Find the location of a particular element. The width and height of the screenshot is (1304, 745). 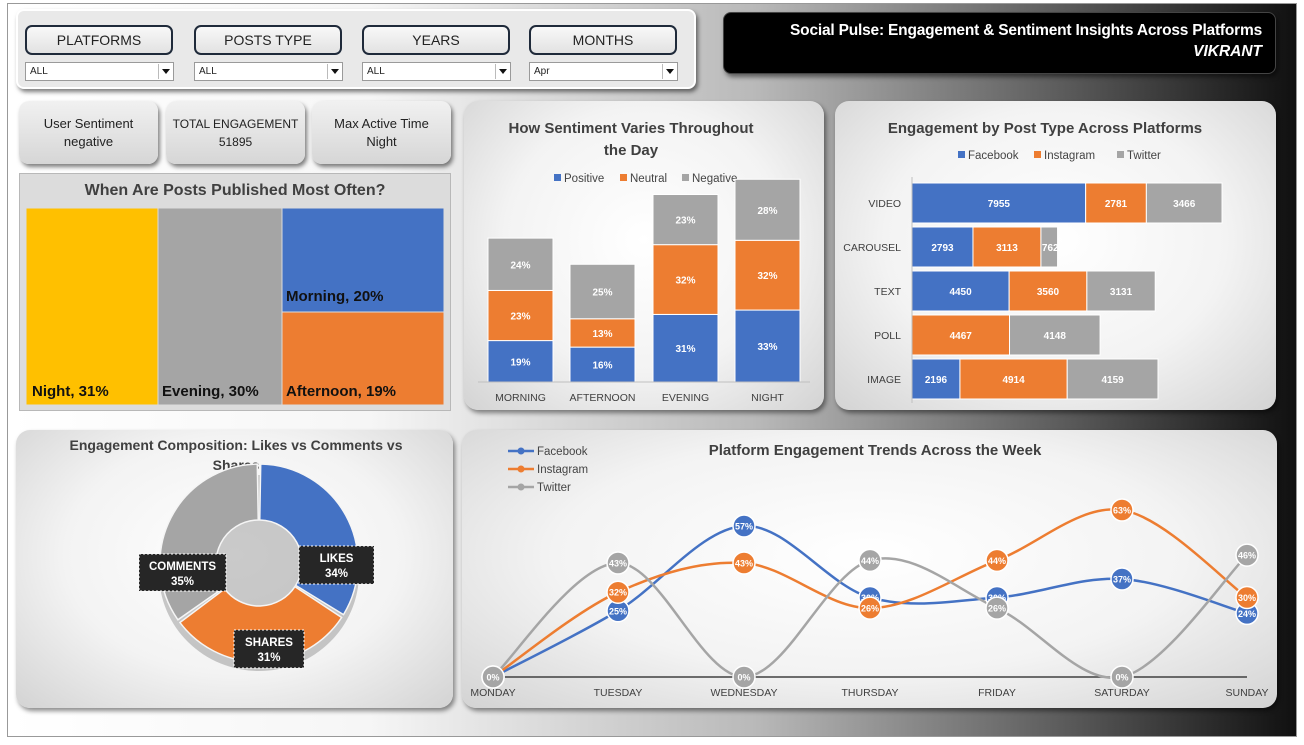

sentiment-title-line2: the Day is located at coordinates (631, 150).